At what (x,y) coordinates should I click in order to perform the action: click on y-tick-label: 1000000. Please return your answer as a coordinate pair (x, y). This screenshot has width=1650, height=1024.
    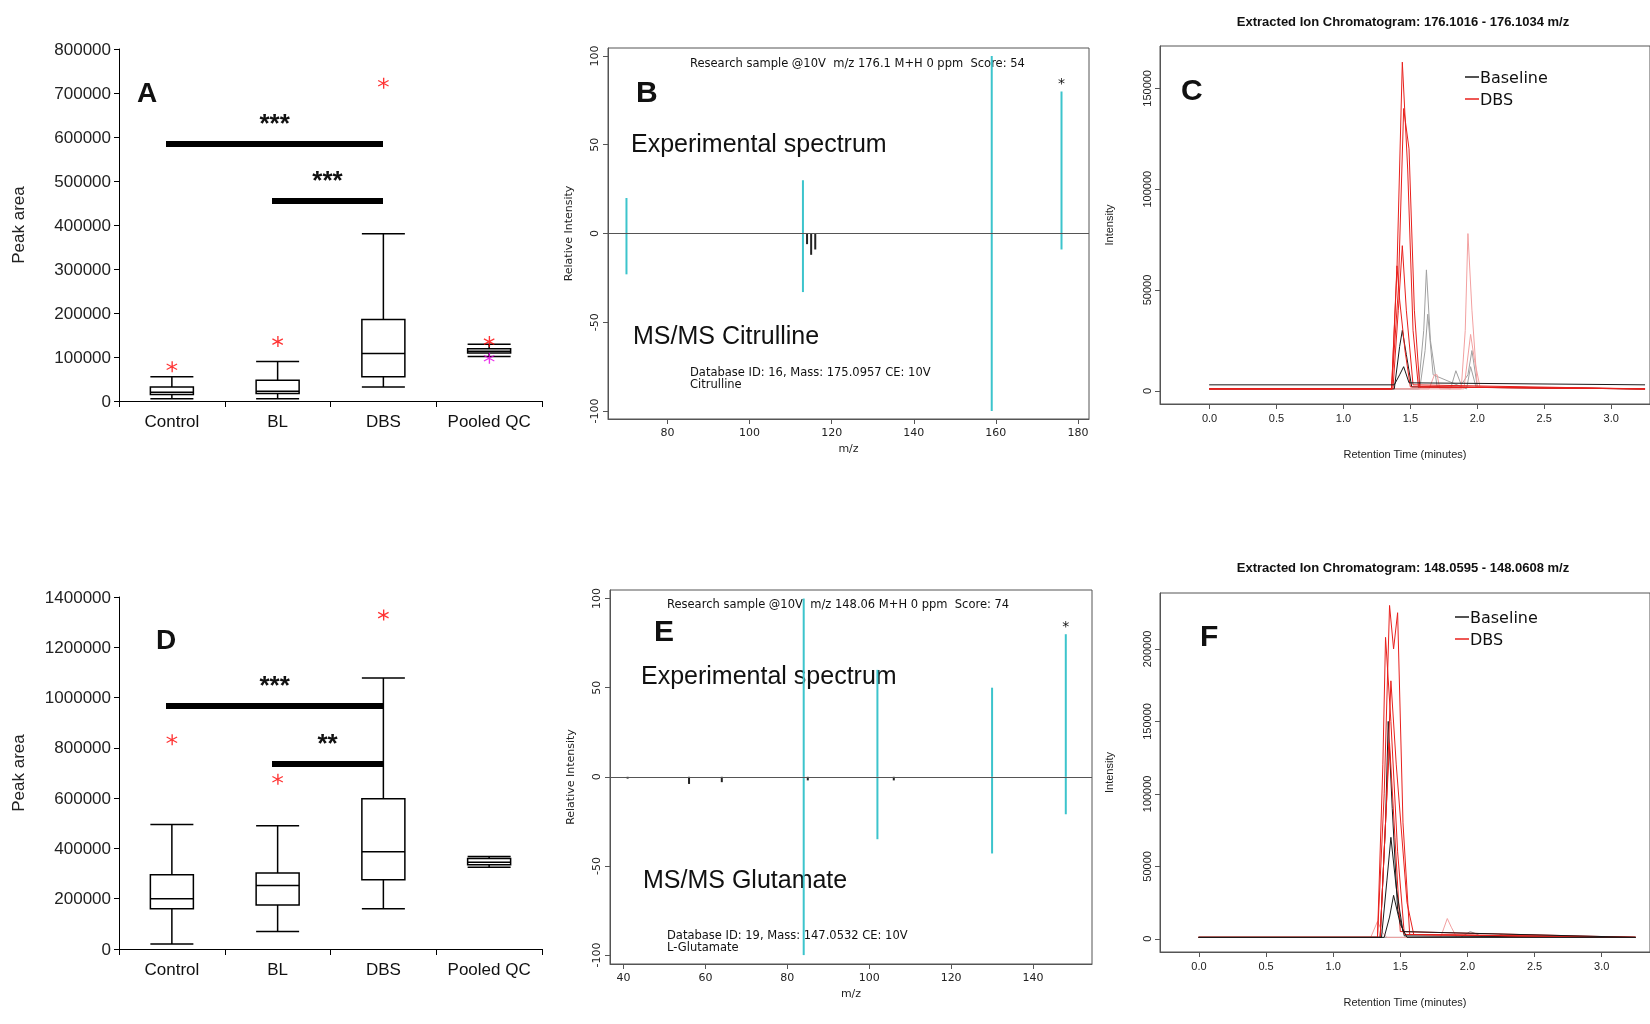
    Looking at the image, I should click on (77, 698).